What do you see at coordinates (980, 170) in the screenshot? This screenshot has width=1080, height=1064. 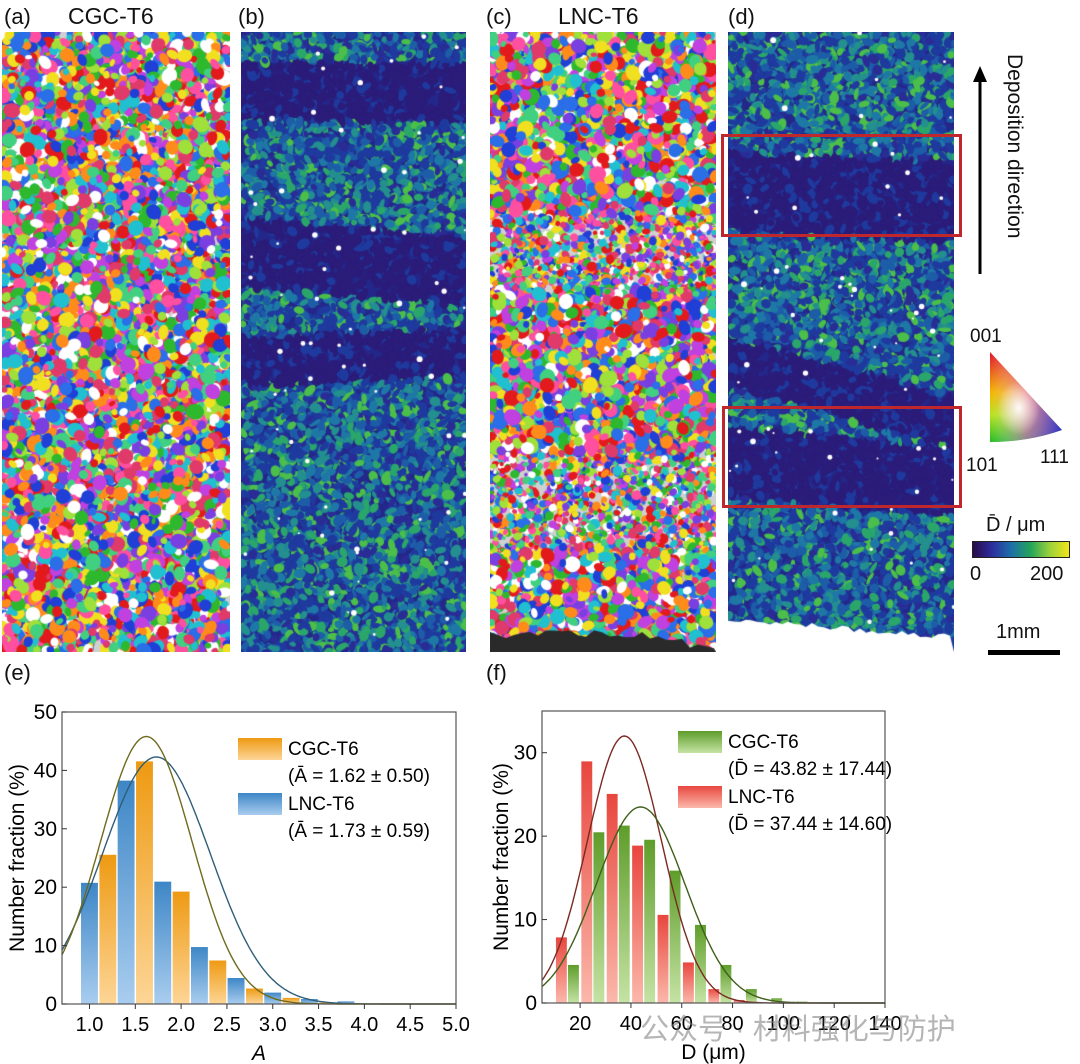 I see `arrow-up-icon` at bounding box center [980, 170].